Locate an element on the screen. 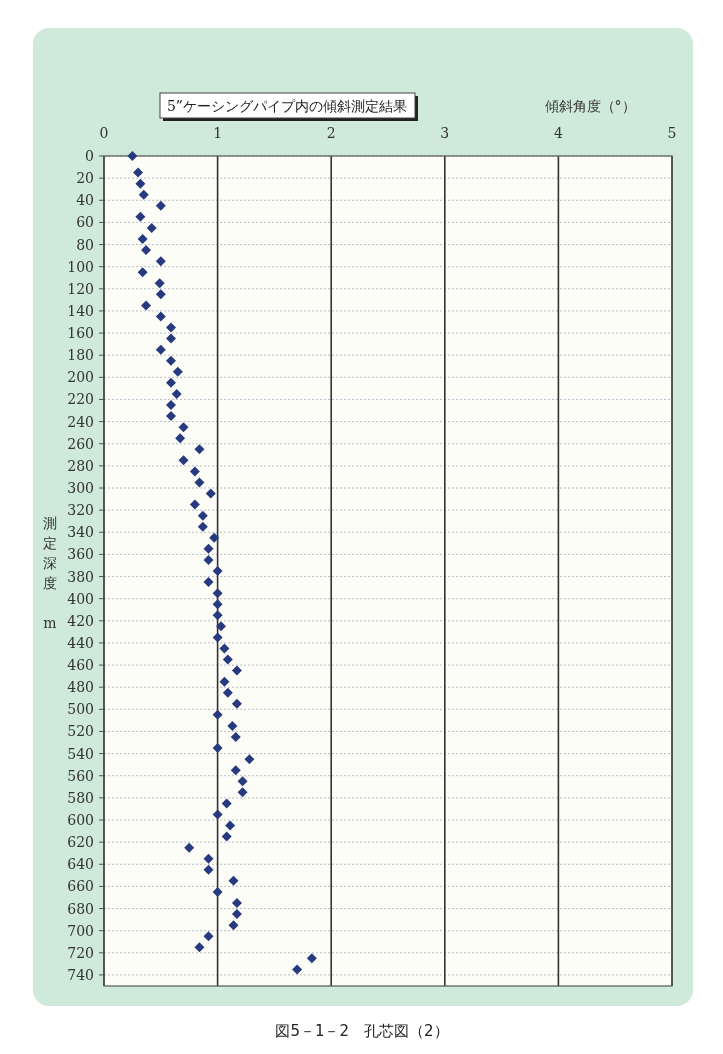  y-tick-label: 240 is located at coordinates (80, 421).